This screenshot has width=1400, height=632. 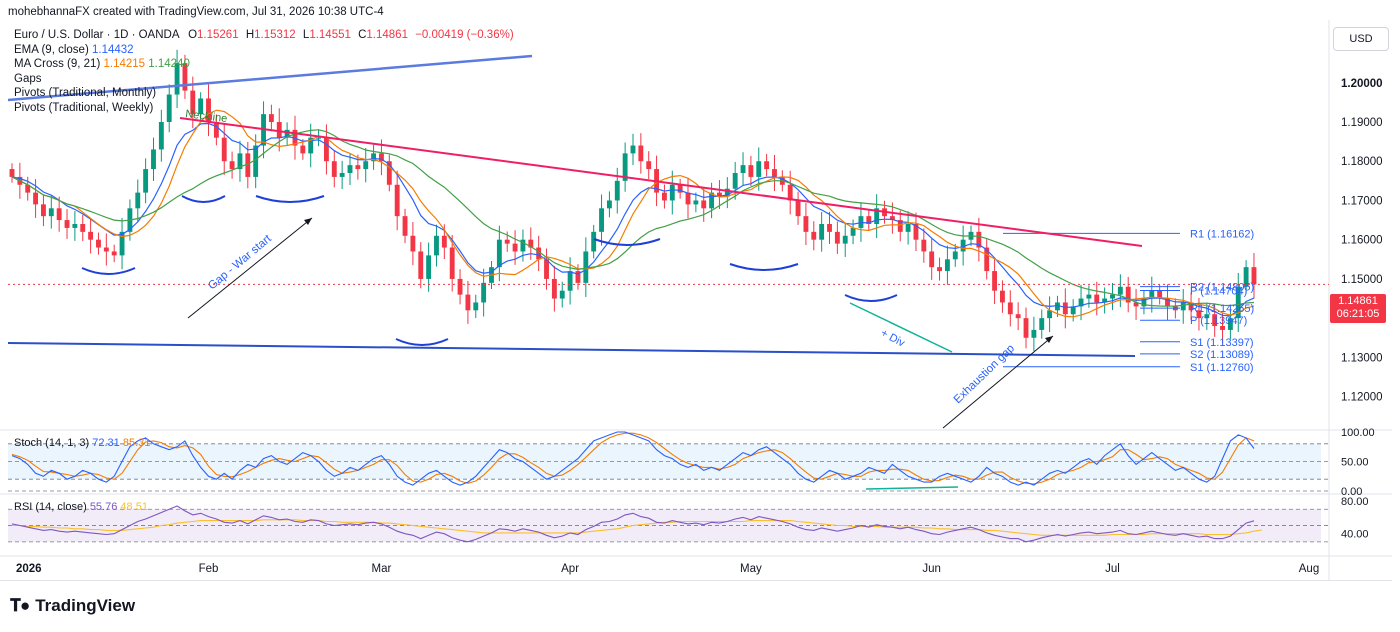 I want to click on gap-arrowhead, so click(x=308, y=221).